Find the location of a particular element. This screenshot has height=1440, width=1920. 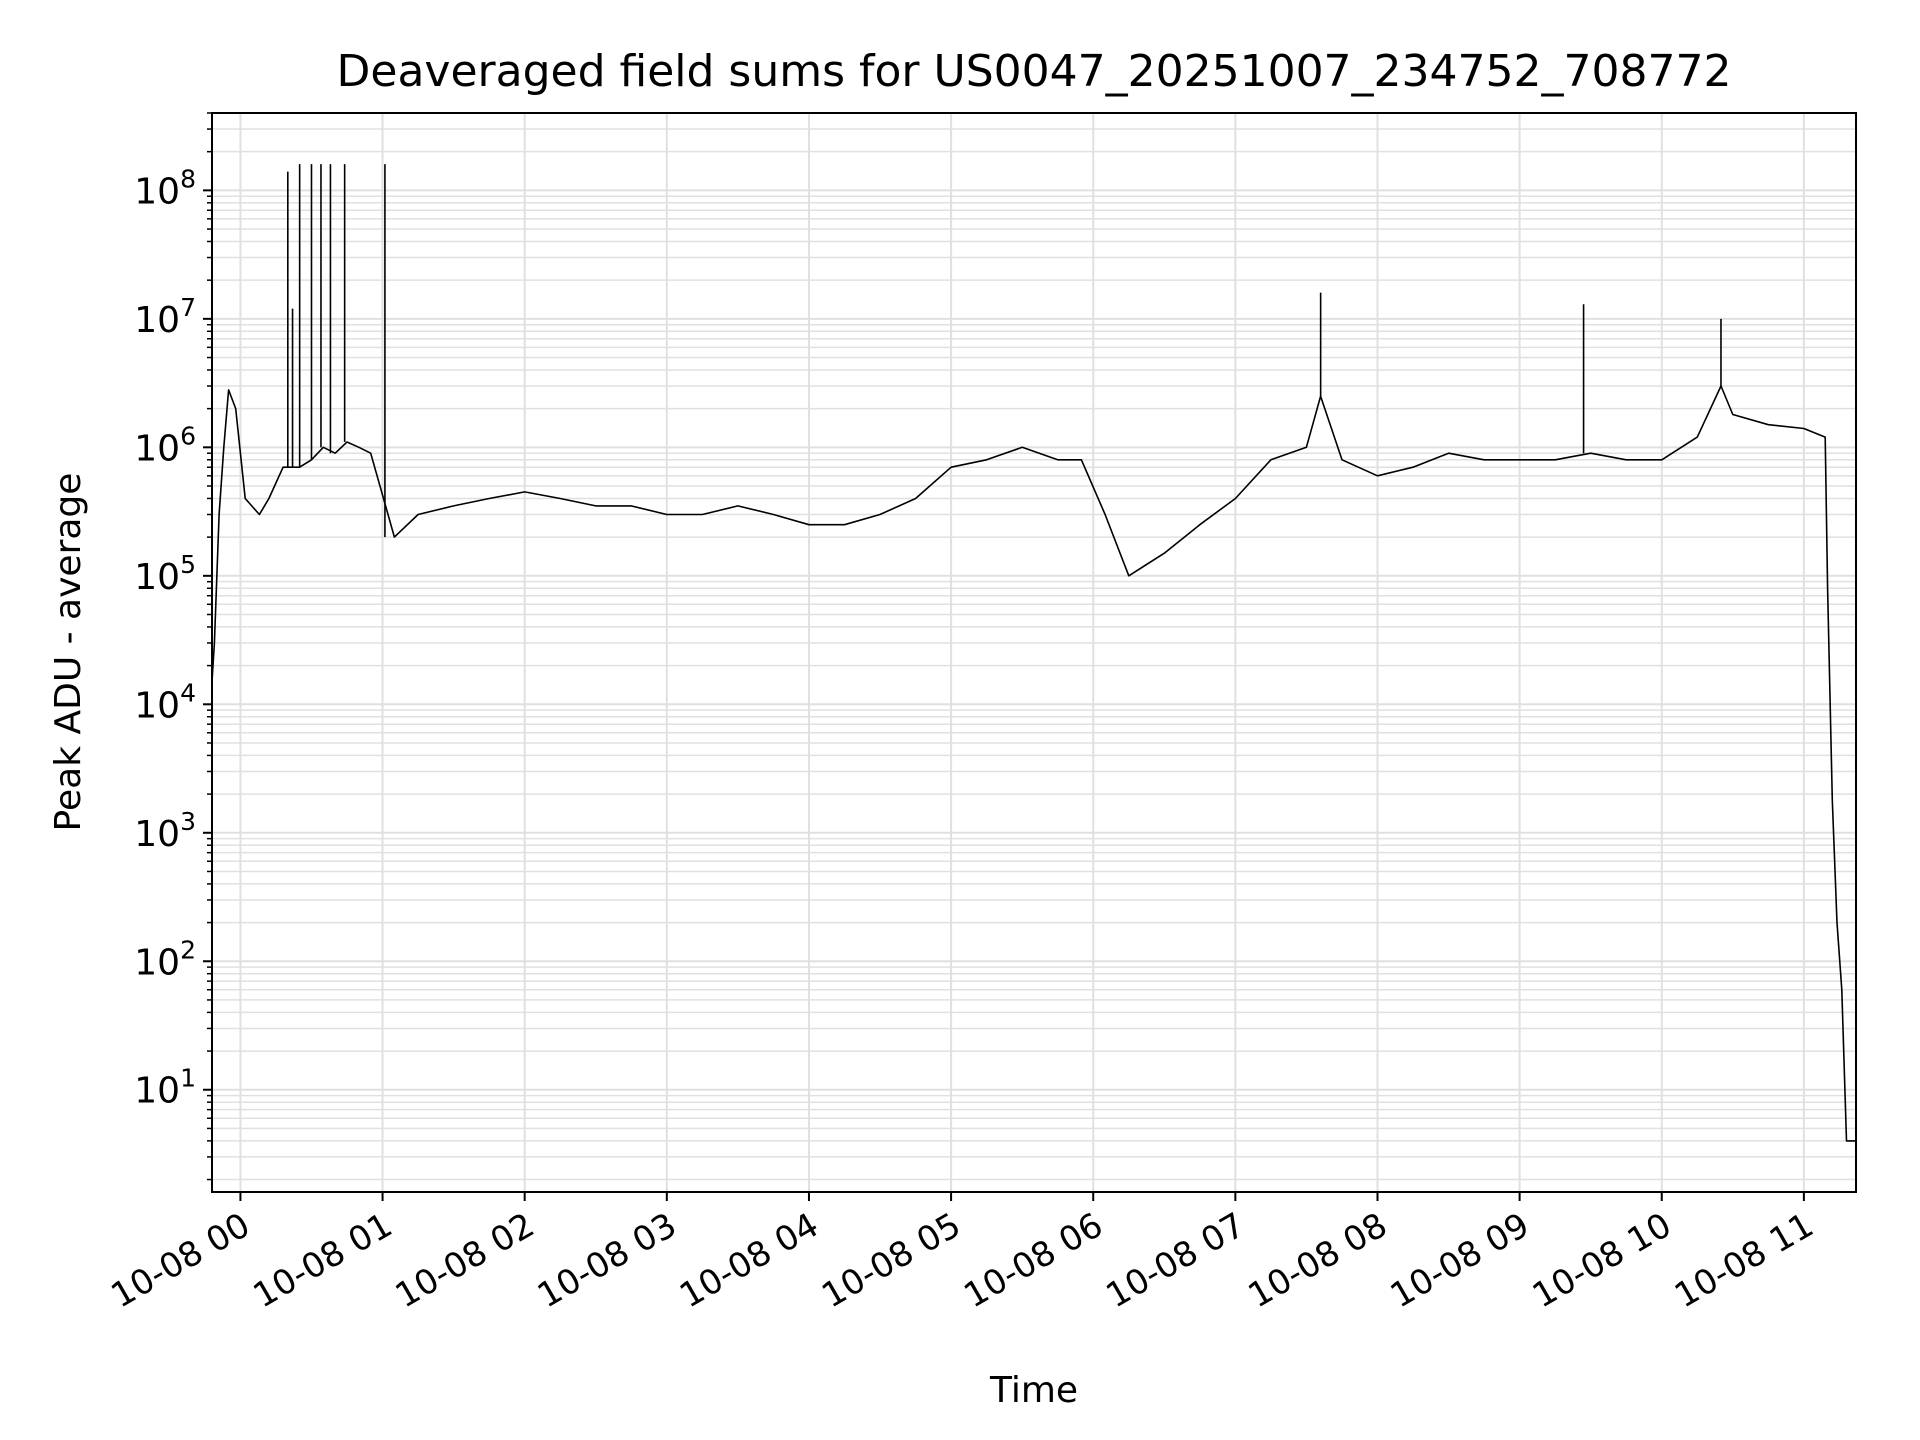

y-tick-label: 10¹ is located at coordinates (165, 1088).